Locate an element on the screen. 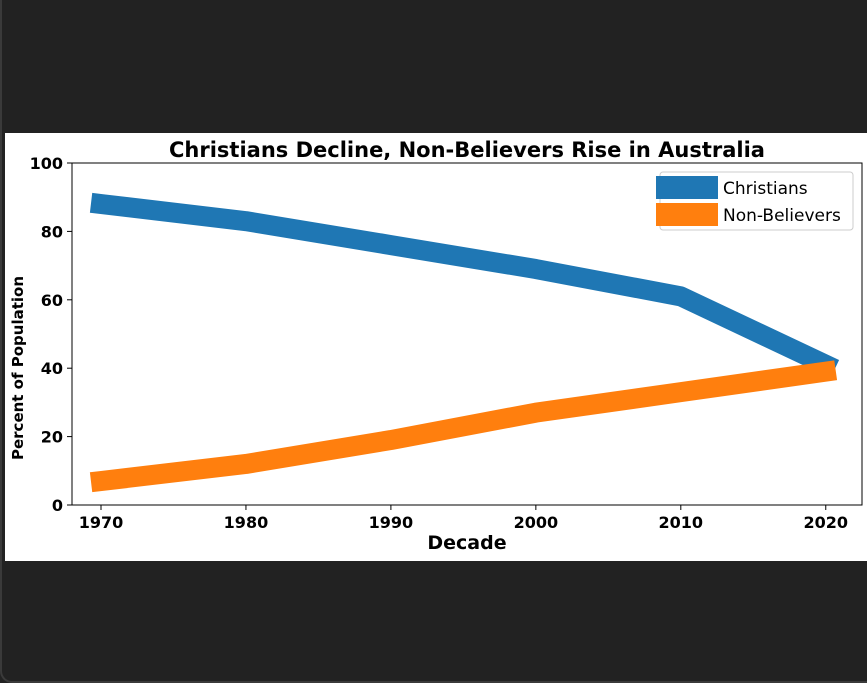  y-tick-label: 40 is located at coordinates (52, 368).